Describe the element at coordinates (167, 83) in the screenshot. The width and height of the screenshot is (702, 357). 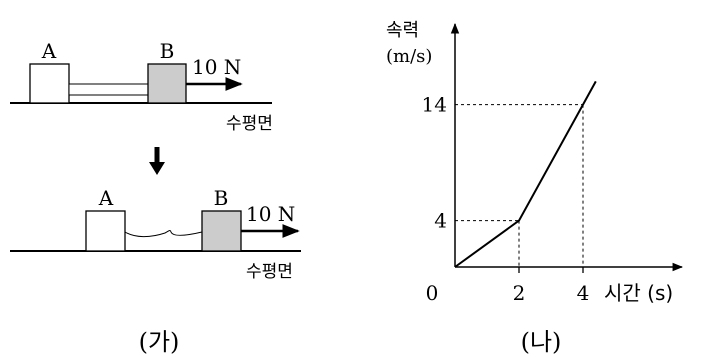
I see `top-block-b` at that location.